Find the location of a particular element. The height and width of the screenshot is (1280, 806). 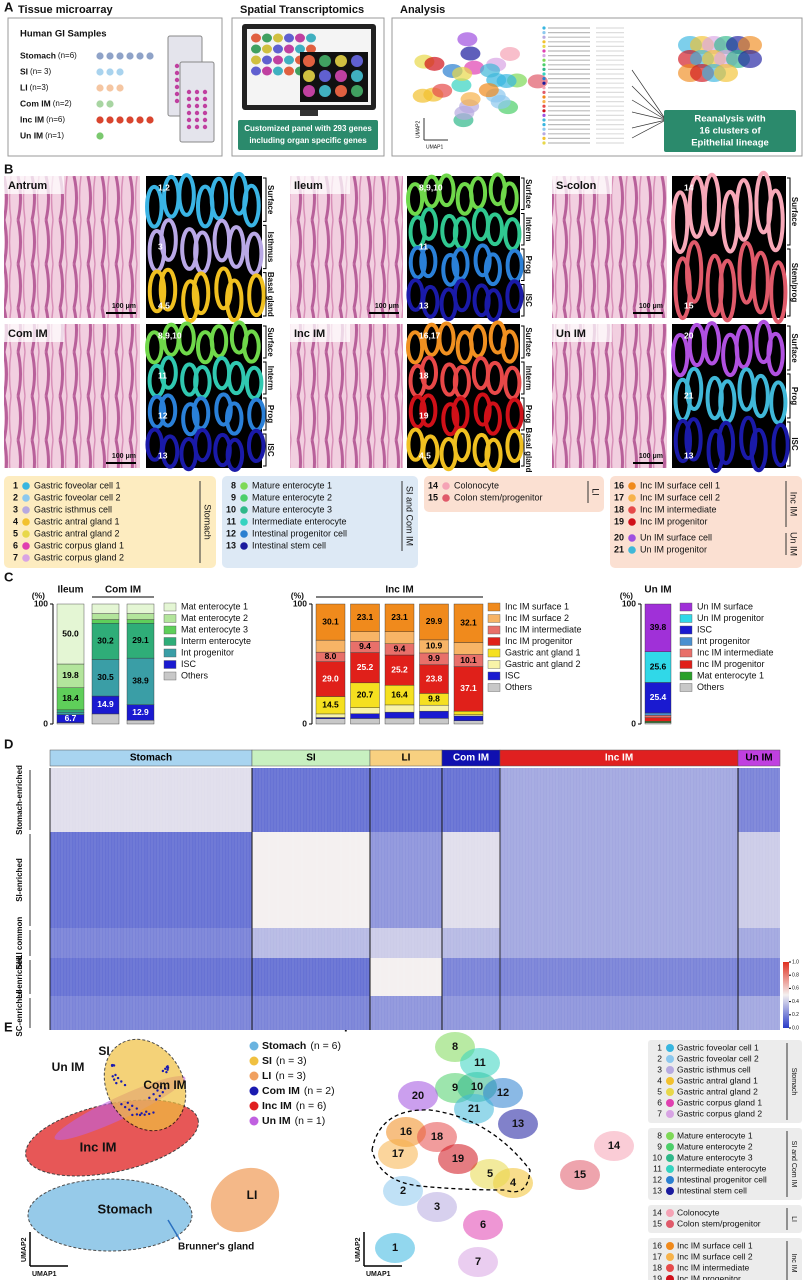

legend-label: ISC is located at coordinates (705, 629).